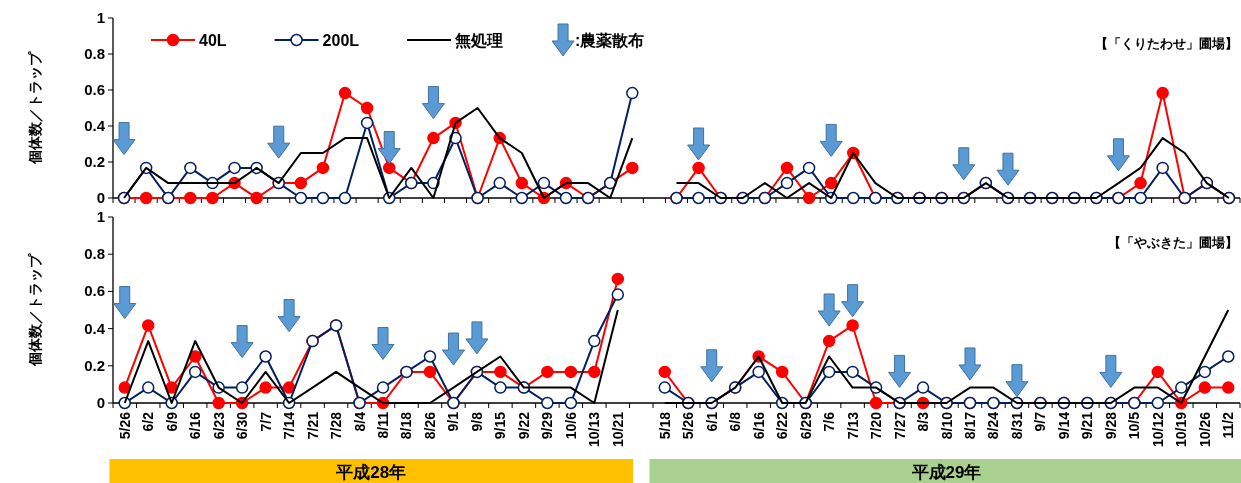  What do you see at coordinates (429, 425) in the screenshot?
I see `x-tick-label: 8/26` at bounding box center [429, 425].